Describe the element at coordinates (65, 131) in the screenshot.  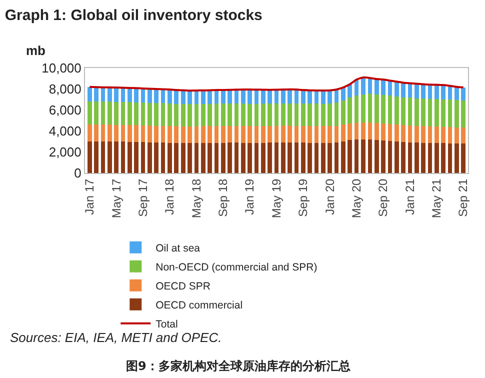
I see `y-tick-label: 4,000` at that location.